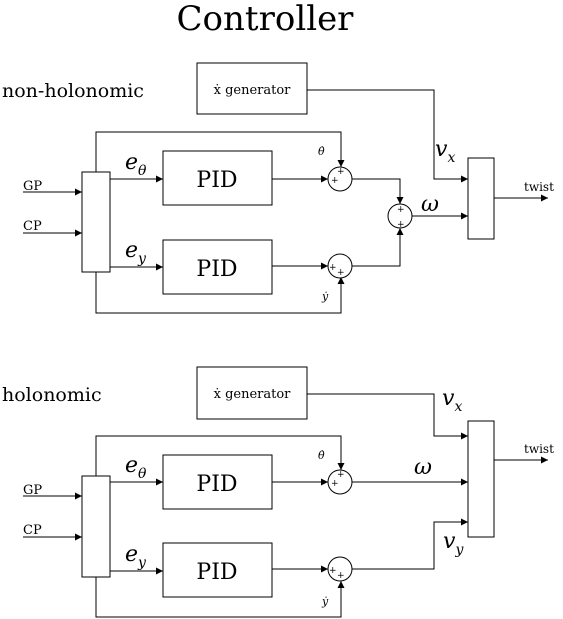 The width and height of the screenshot is (563, 619). Describe the element at coordinates (453, 543) in the screenshot. I see `vy-label: vy` at that location.